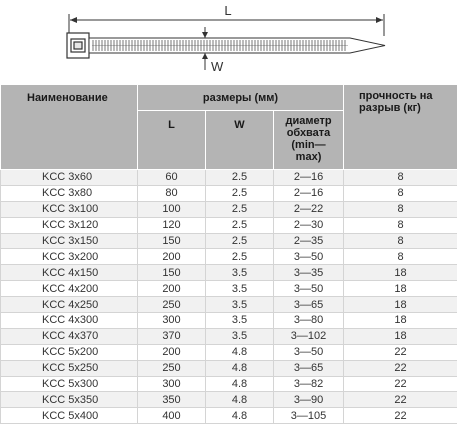 The height and width of the screenshot is (427, 457). I want to click on header-width: W, so click(239, 140).